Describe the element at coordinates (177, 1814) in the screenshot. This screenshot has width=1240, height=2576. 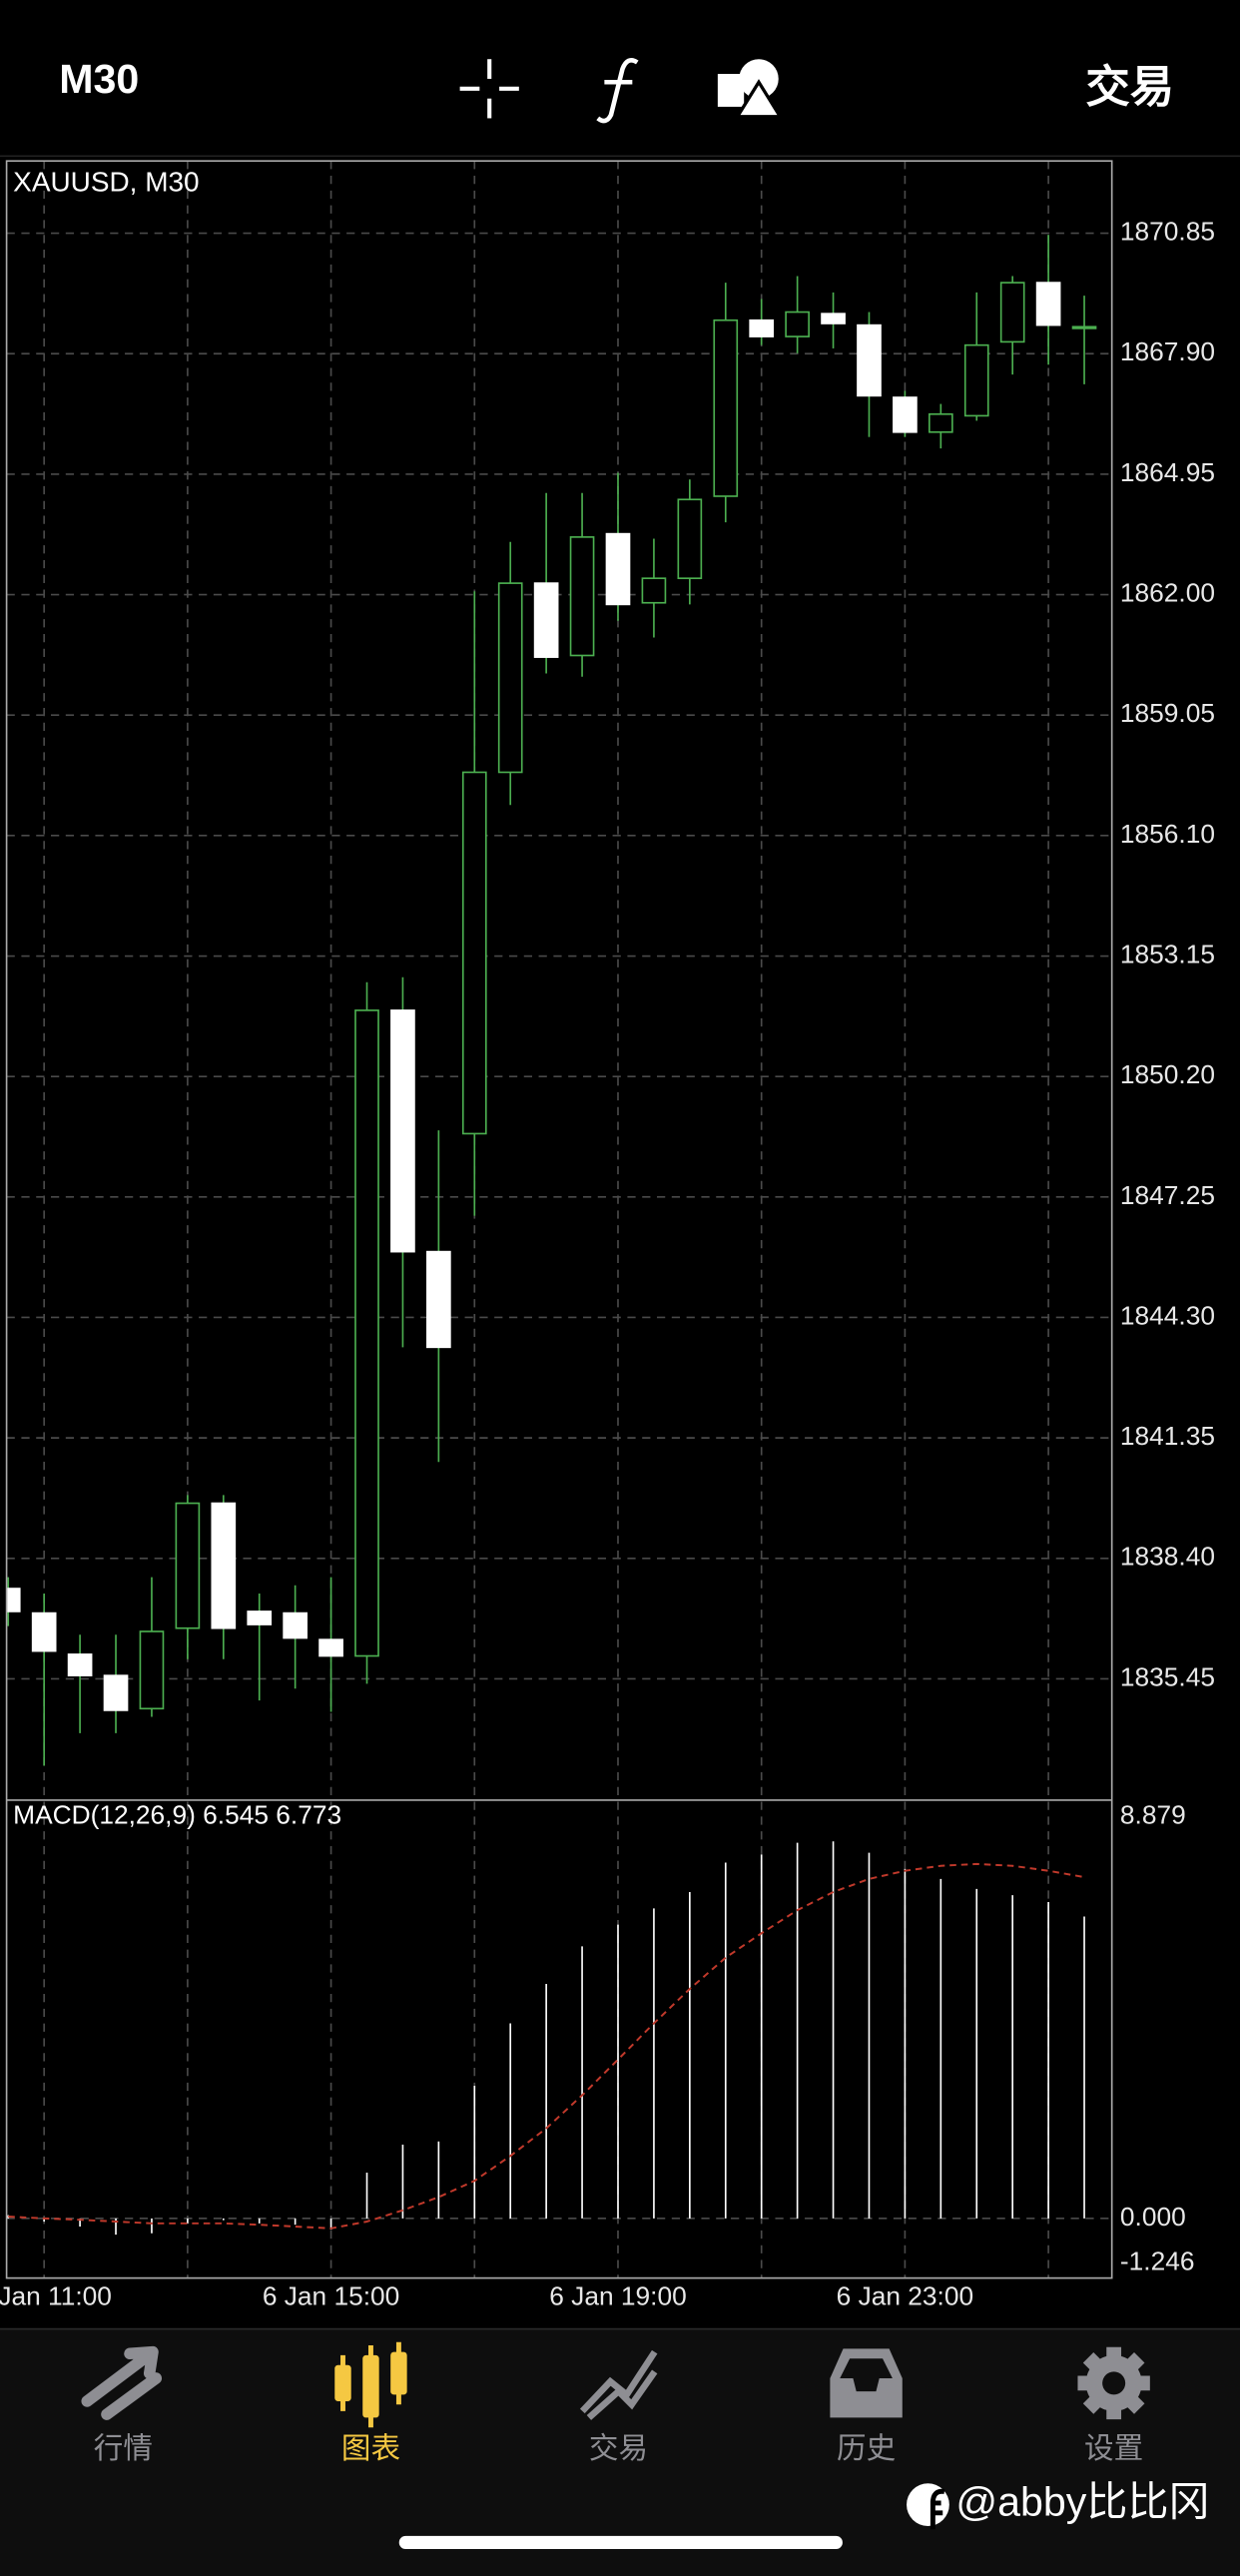
I see `indicator-title: MACD(12,26,9) 6.545 6.773` at that location.